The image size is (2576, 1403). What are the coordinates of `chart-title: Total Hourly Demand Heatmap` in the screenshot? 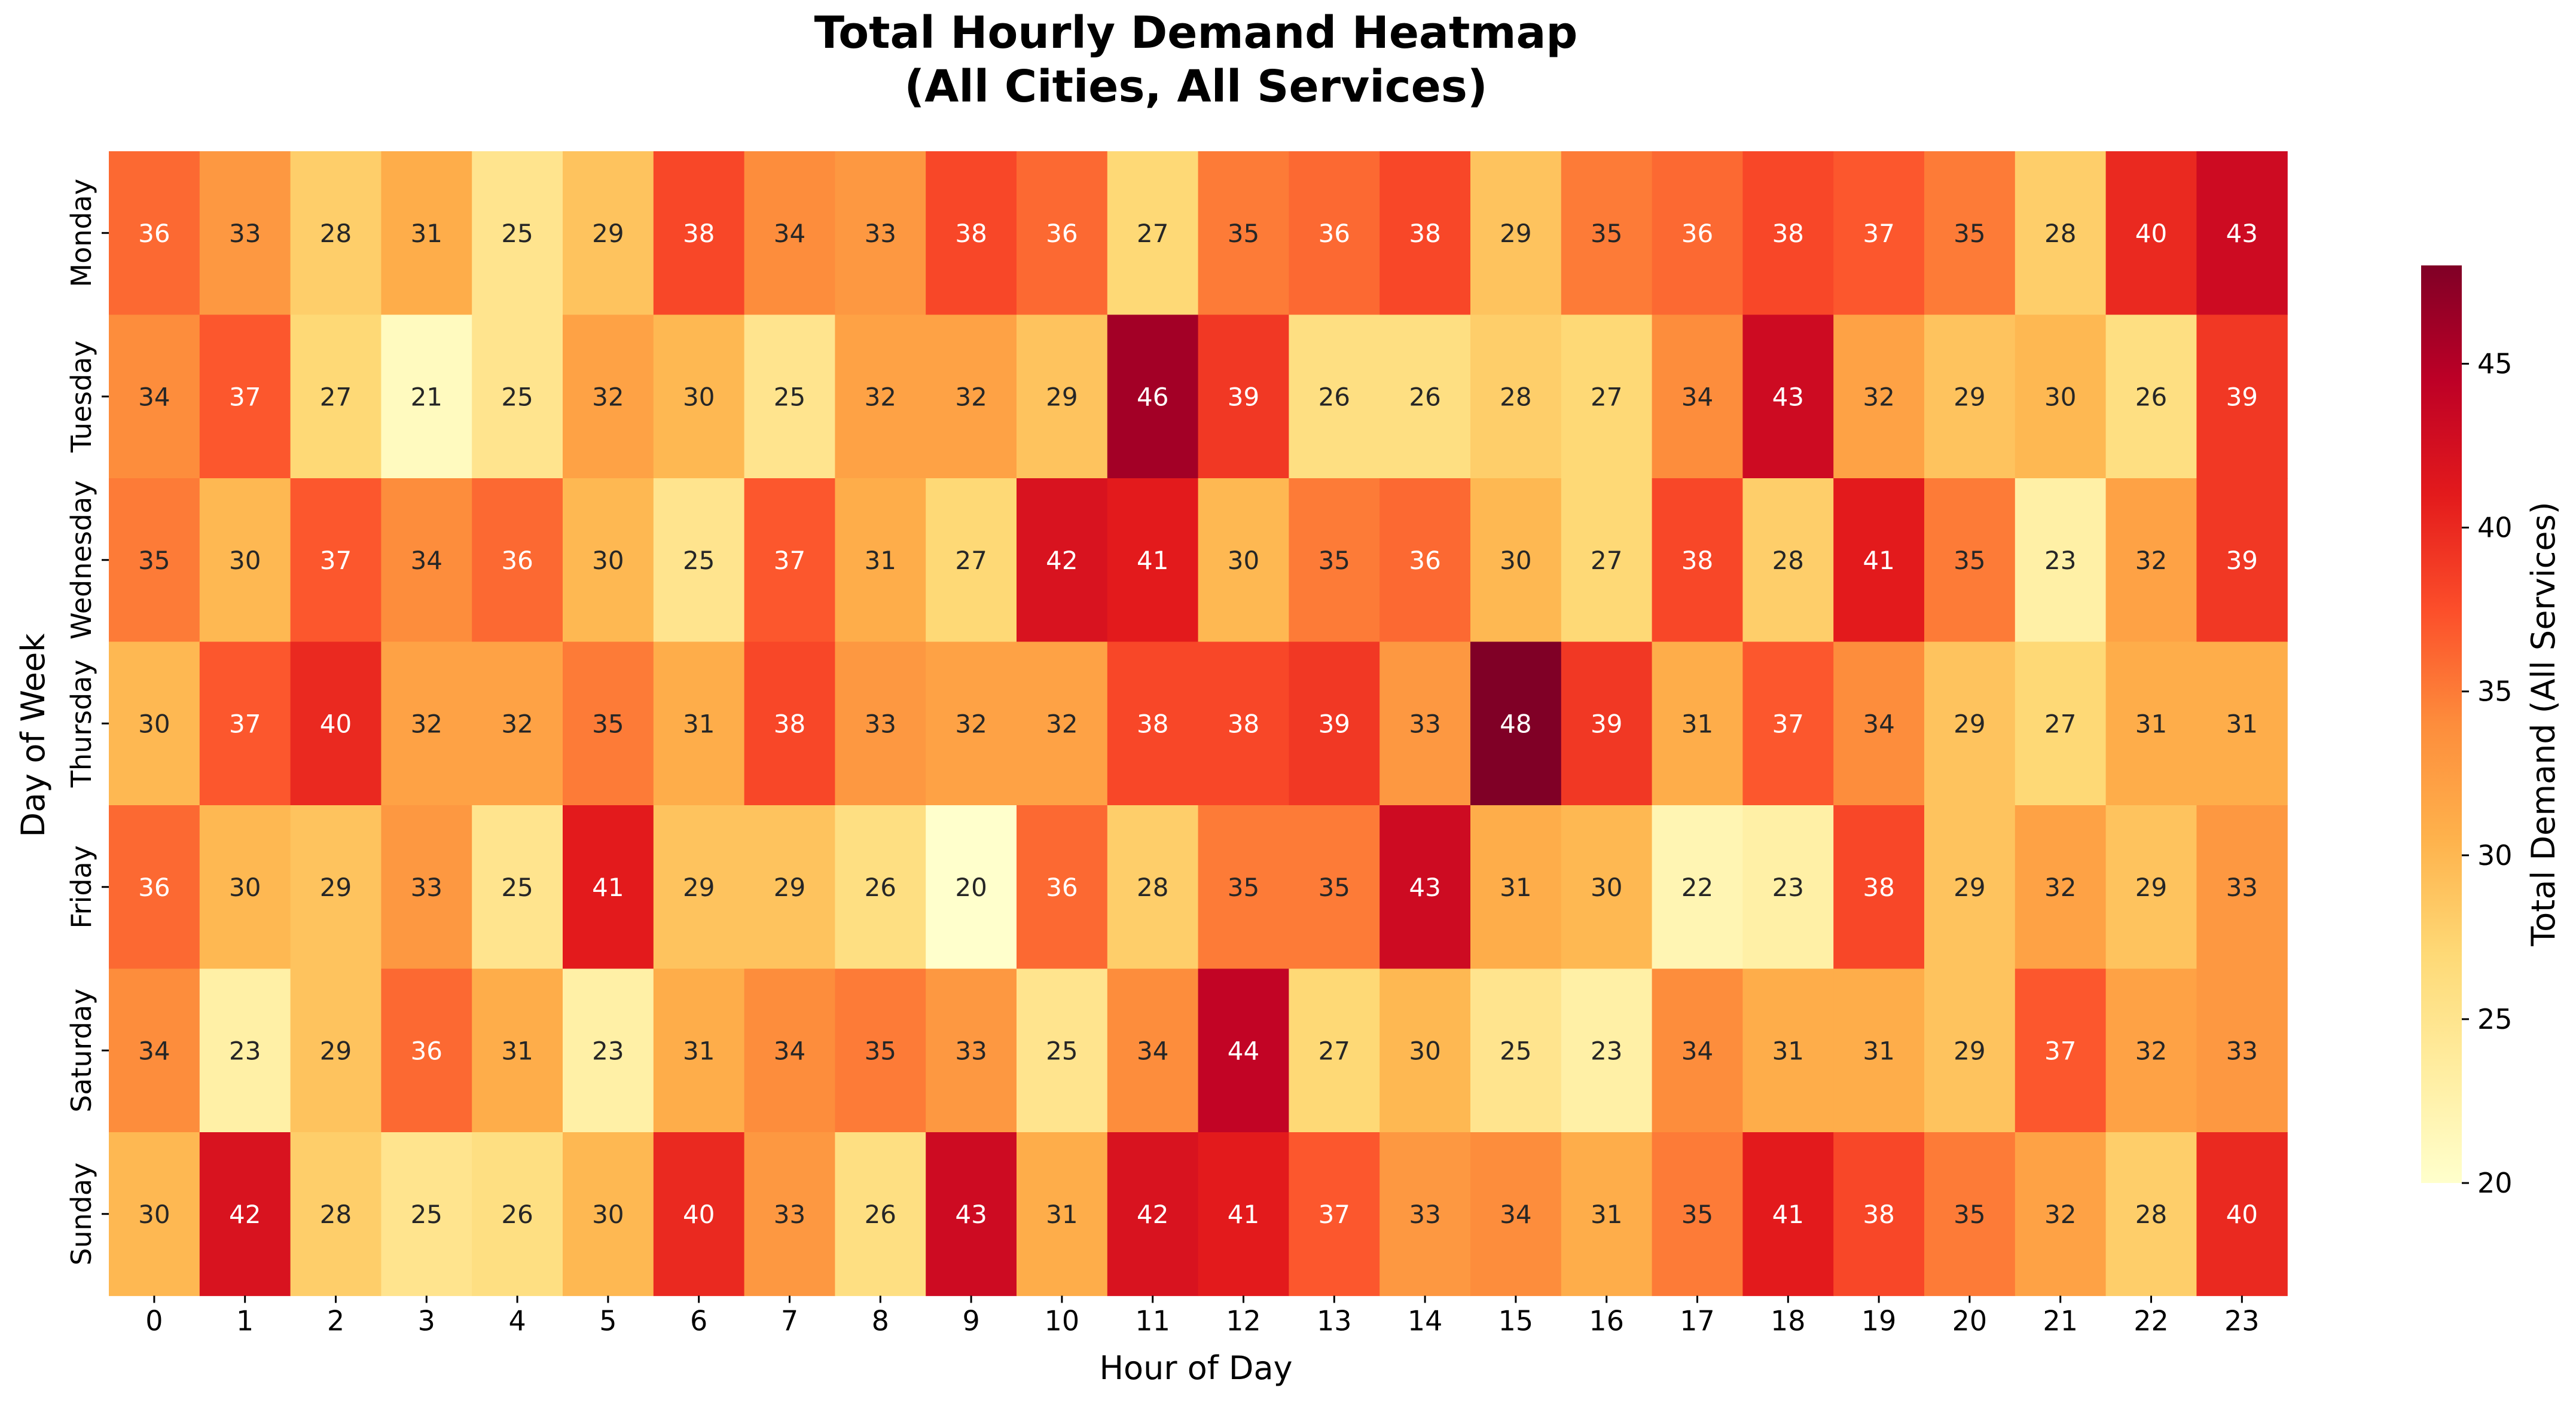 It's located at (1196, 33).